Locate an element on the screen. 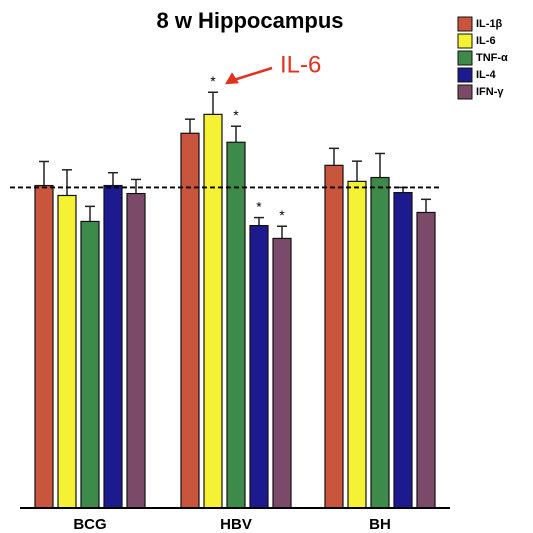 This screenshot has height=533, width=533. legend-label: IFN-γ is located at coordinates (490, 92).